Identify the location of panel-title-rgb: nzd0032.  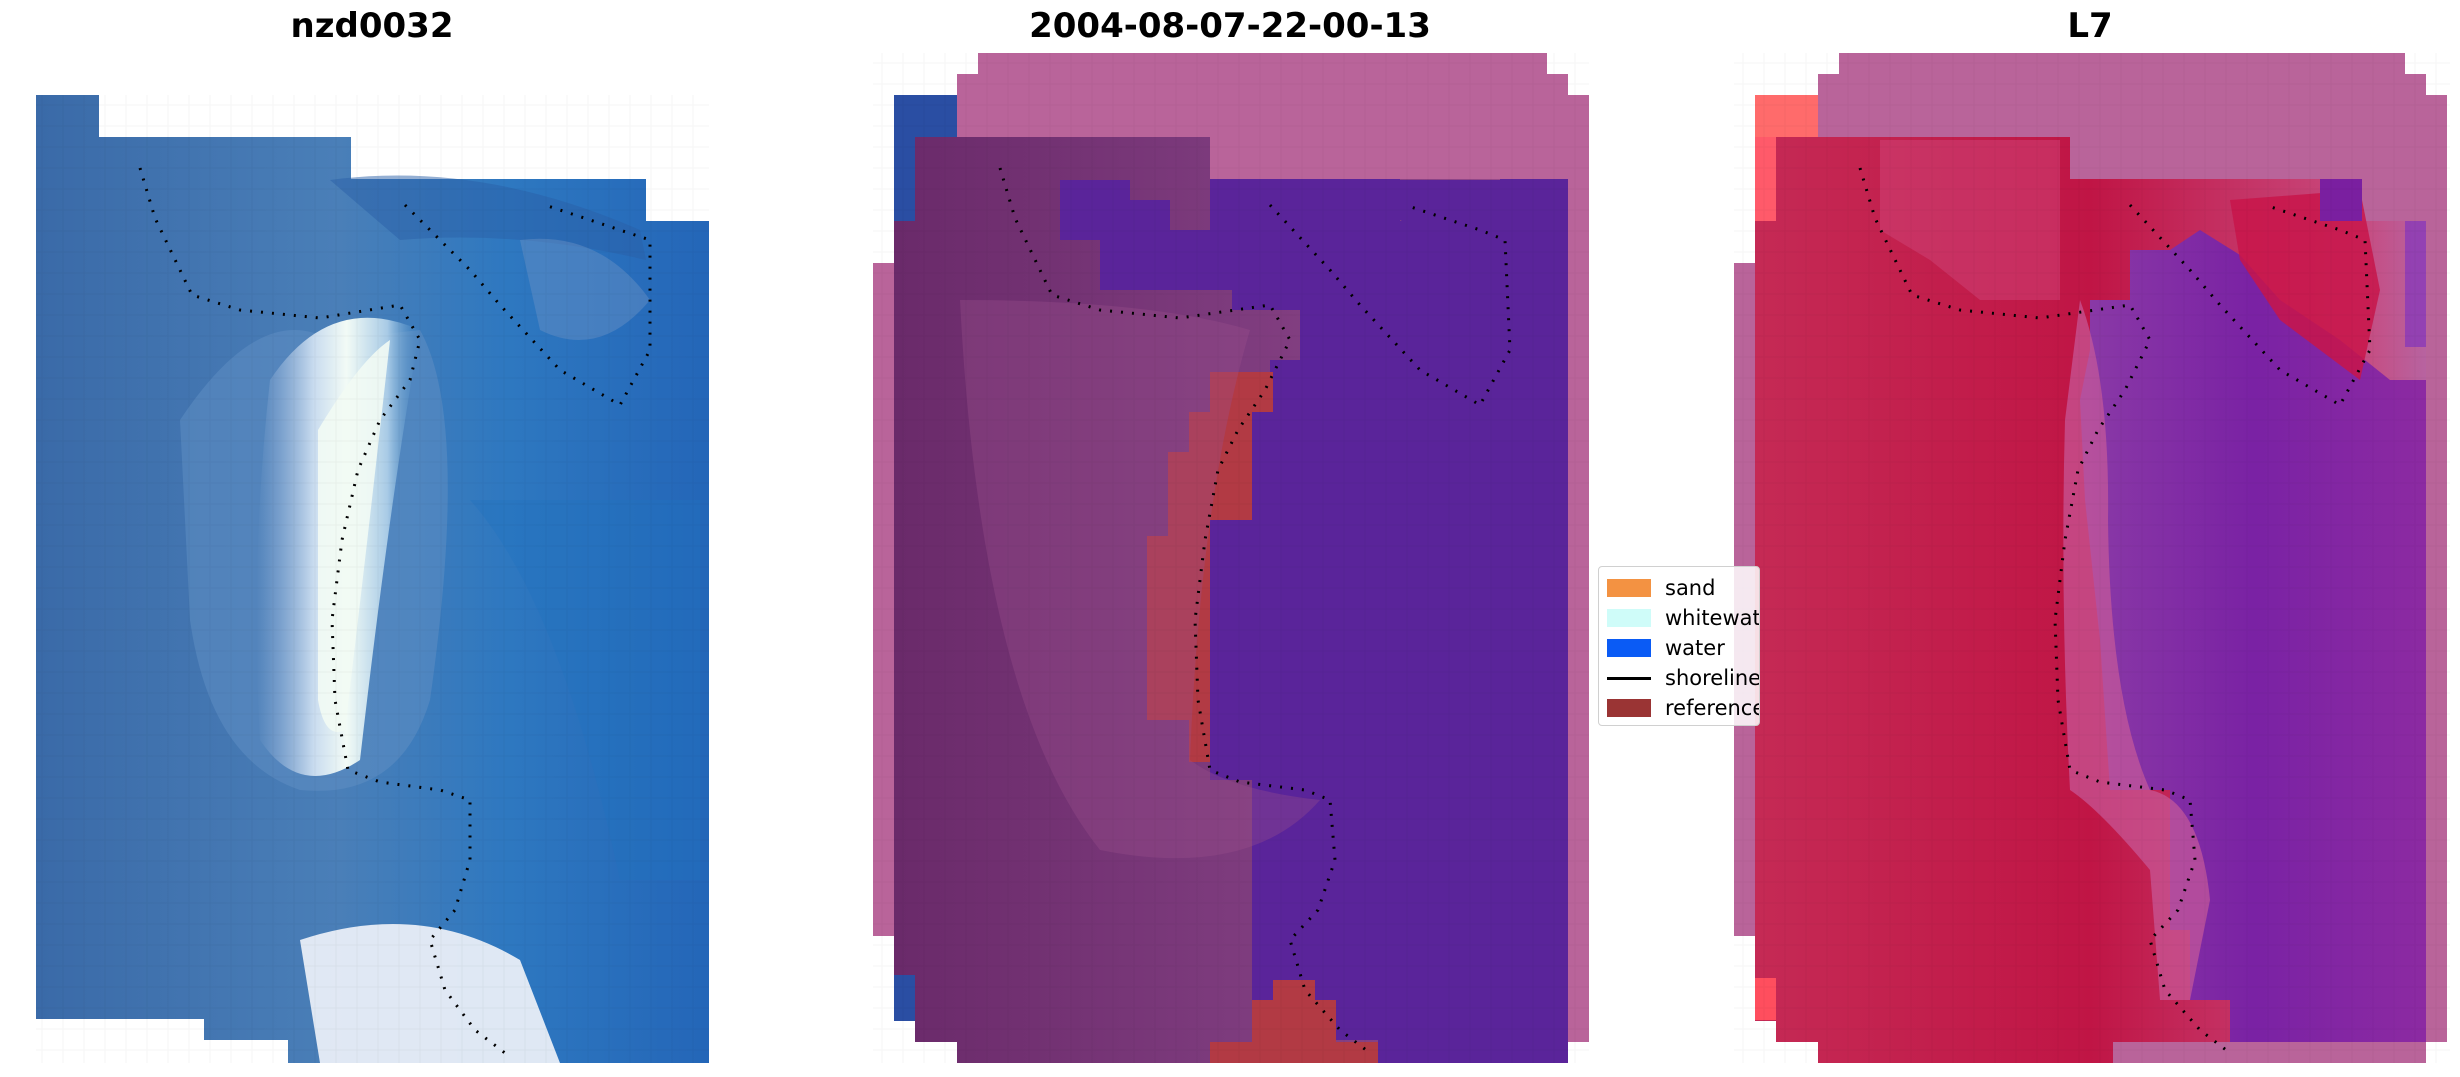
(372, 26).